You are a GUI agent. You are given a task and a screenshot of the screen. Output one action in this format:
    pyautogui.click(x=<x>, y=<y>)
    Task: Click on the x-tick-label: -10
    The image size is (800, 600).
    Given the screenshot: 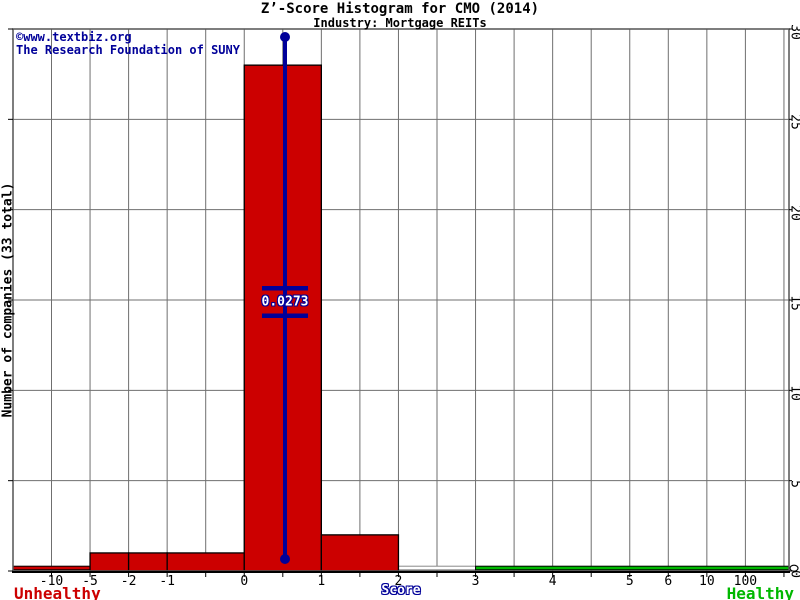 What is the action you would take?
    pyautogui.click(x=51, y=581)
    